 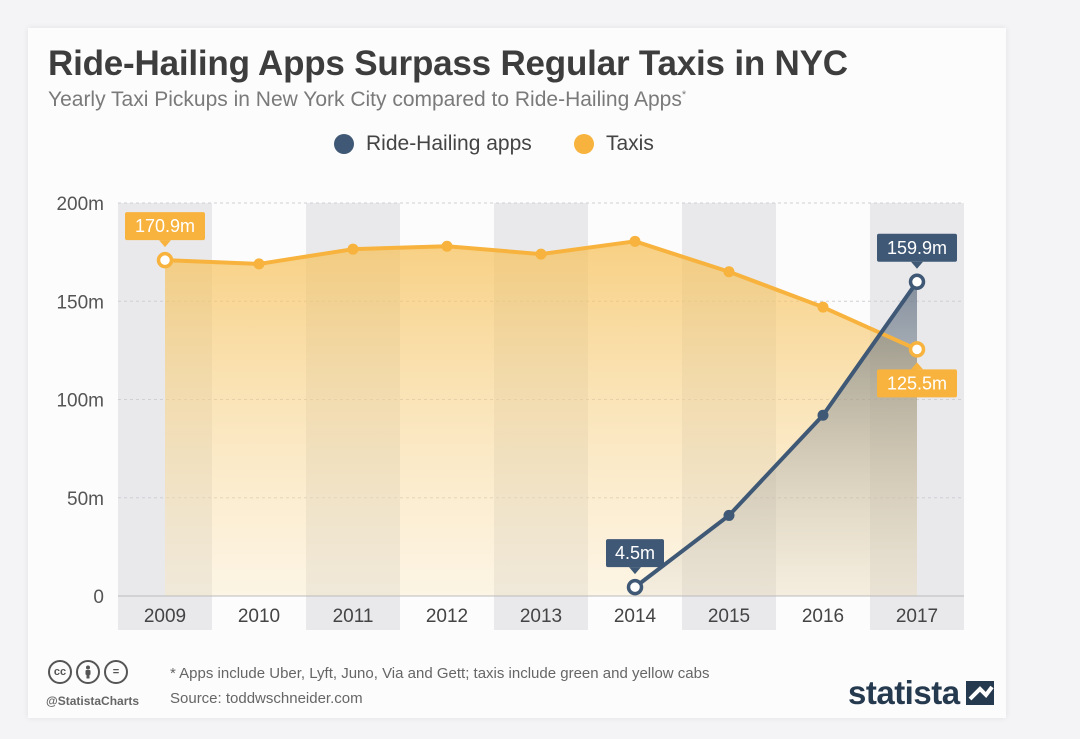 What do you see at coordinates (344, 144) in the screenshot?
I see `legend-swatch-ride-hailing` at bounding box center [344, 144].